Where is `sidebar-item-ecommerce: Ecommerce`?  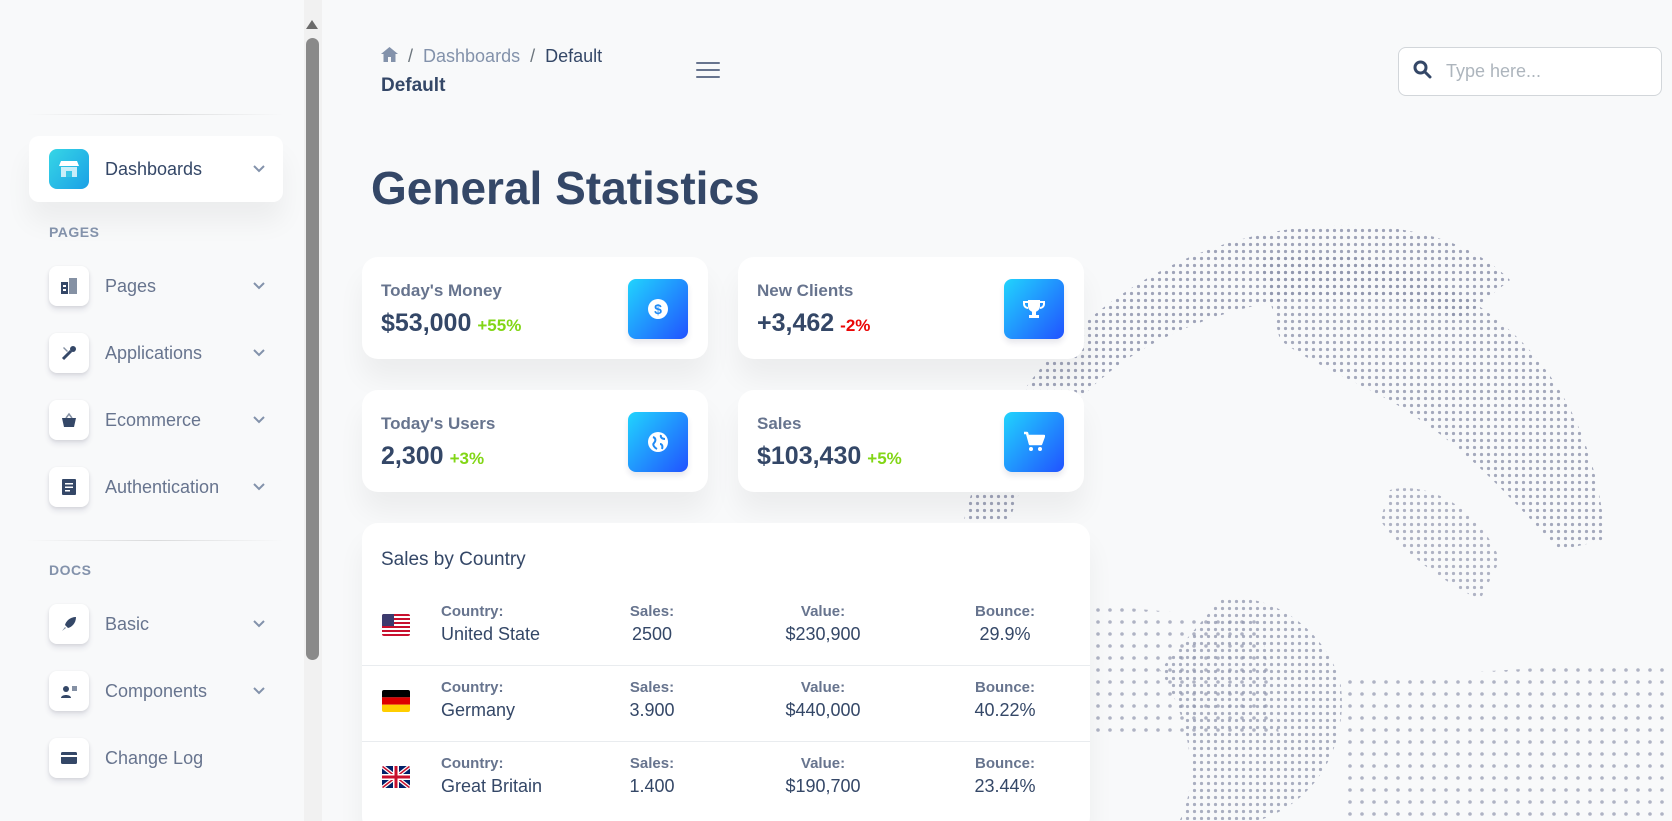 sidebar-item-ecommerce: Ecommerce is located at coordinates (156, 420).